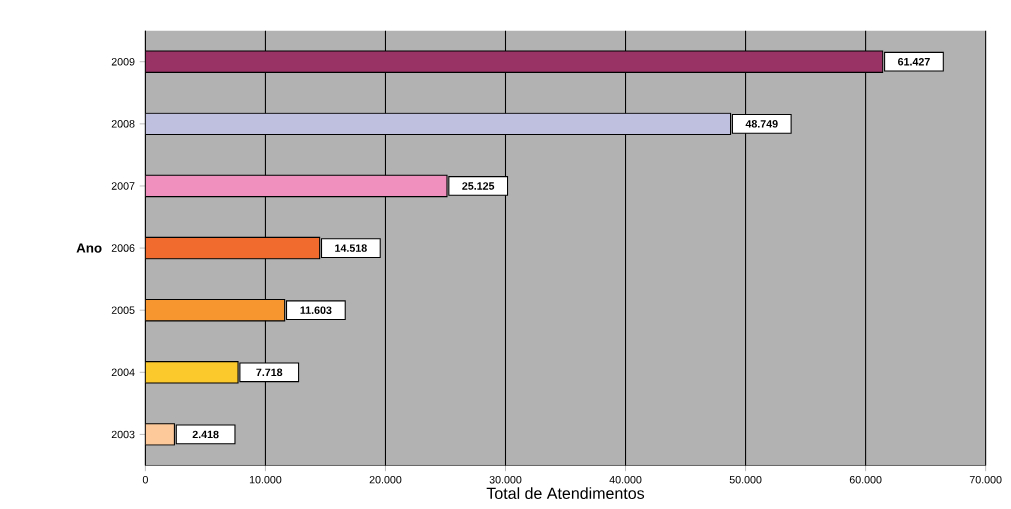  Describe the element at coordinates (123, 310) in the screenshot. I see `y-tick-label: 2005` at that location.